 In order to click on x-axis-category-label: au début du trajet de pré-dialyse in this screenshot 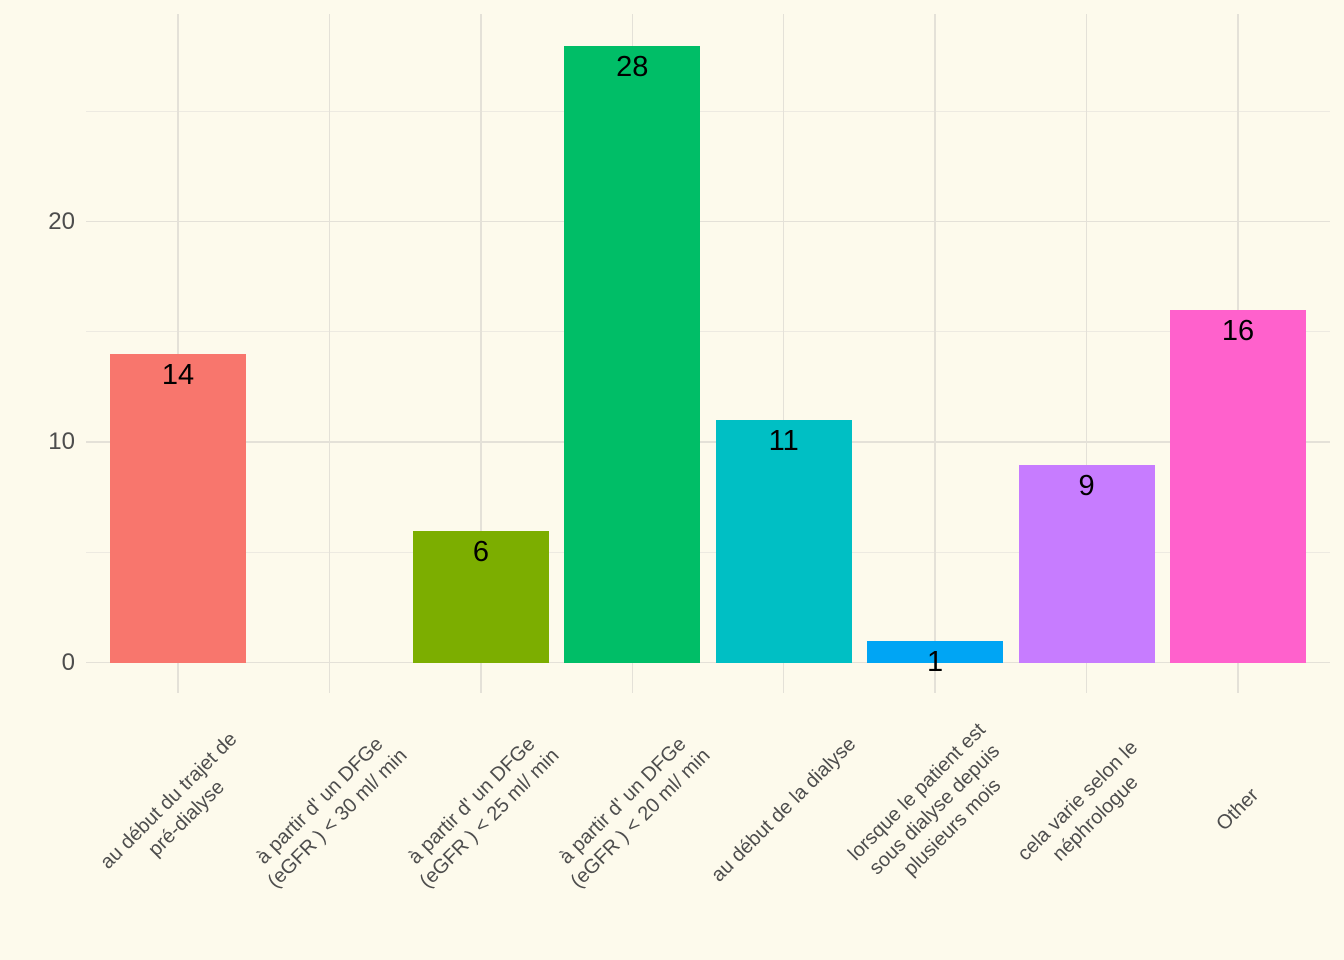, I will do `click(169, 801)`.